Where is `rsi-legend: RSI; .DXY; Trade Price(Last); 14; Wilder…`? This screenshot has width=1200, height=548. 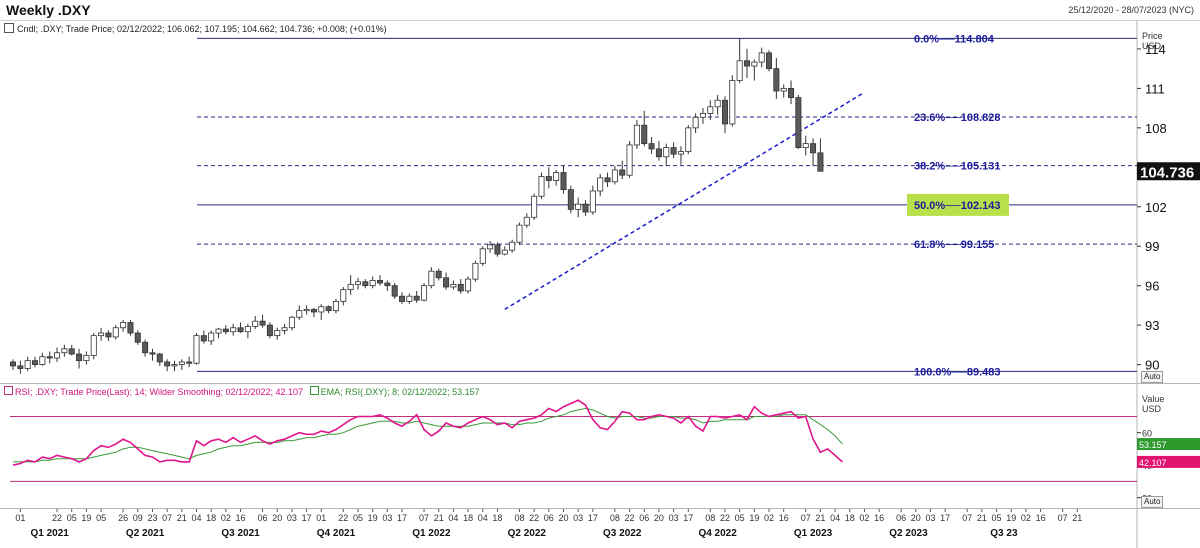
rsi-legend: RSI; .DXY; Trade Price(Last); 14; Wilder… is located at coordinates (242, 391).